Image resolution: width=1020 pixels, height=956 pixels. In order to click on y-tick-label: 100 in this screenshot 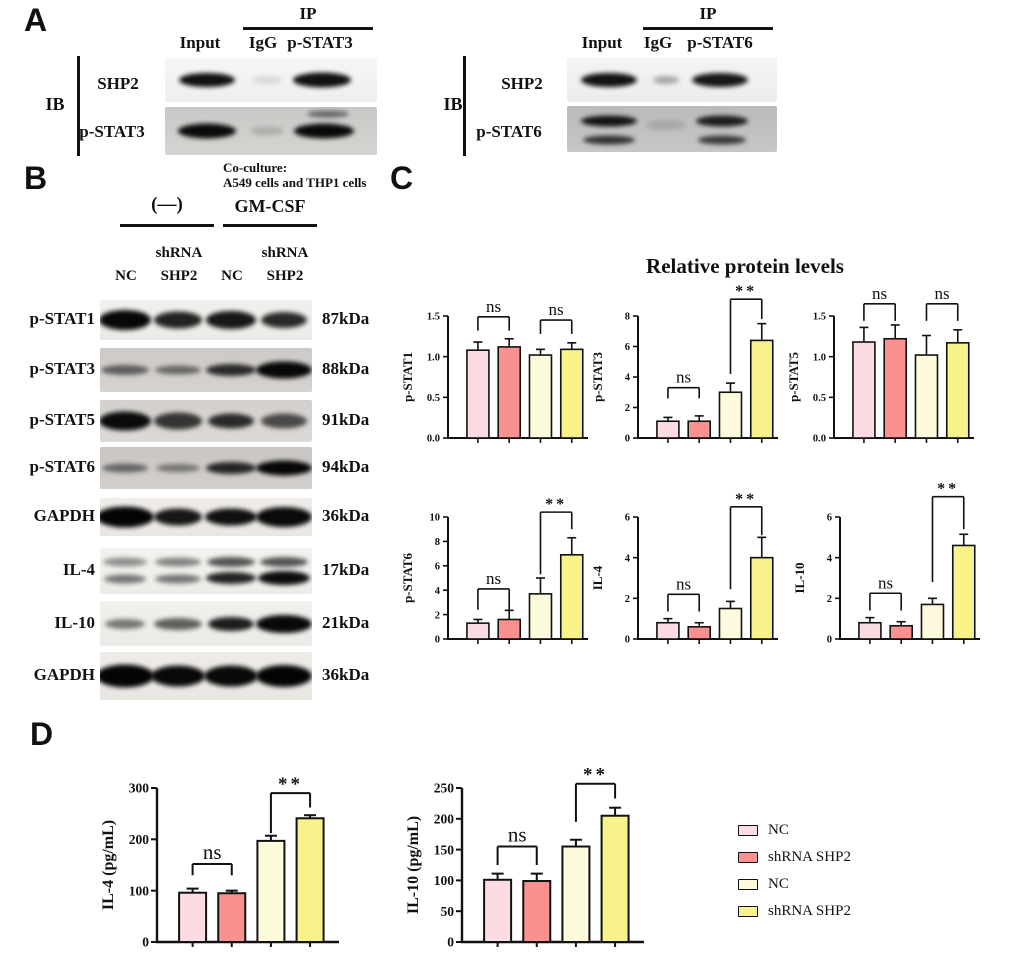, I will do `click(139, 890)`.